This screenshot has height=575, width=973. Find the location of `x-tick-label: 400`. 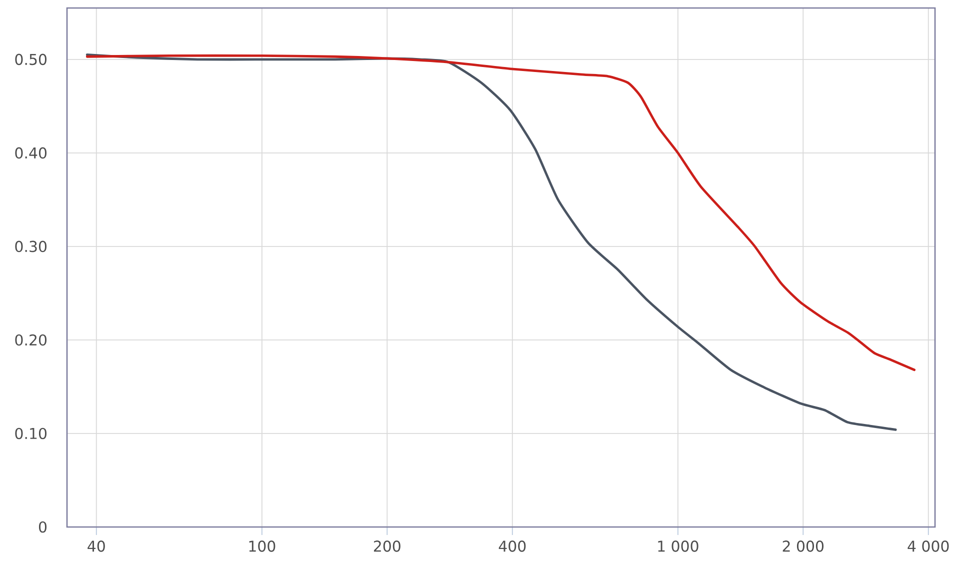

x-tick-label: 400 is located at coordinates (512, 546).